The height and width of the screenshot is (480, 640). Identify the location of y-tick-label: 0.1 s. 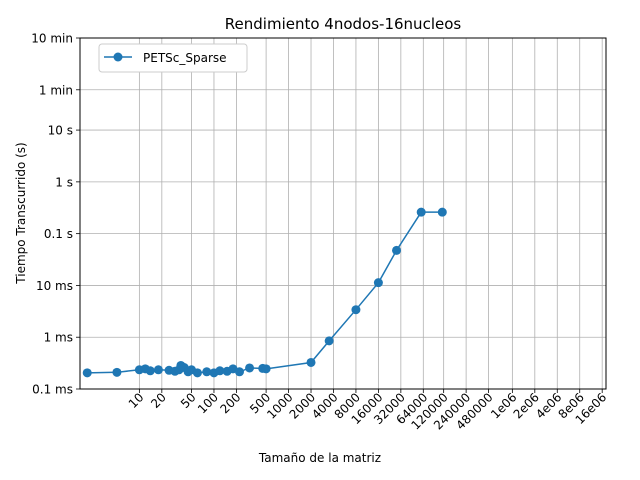
(58, 234).